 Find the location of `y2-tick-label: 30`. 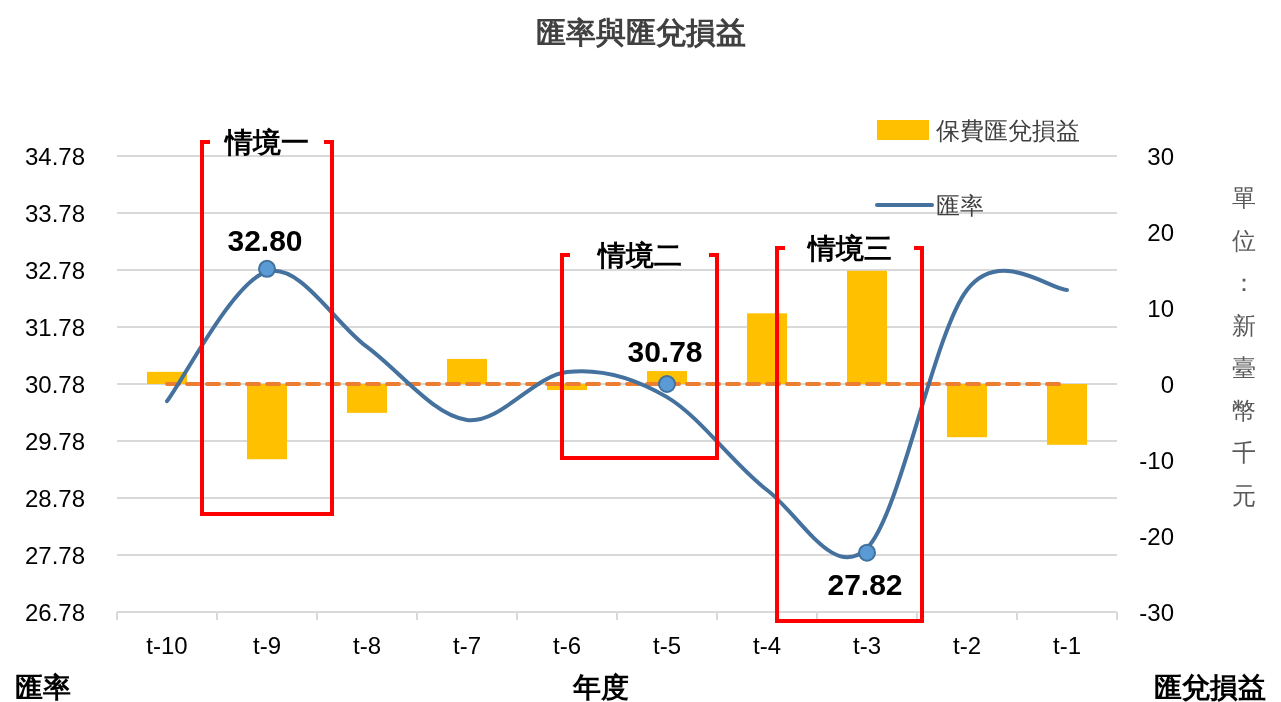

y2-tick-label: 30 is located at coordinates (1160, 156).